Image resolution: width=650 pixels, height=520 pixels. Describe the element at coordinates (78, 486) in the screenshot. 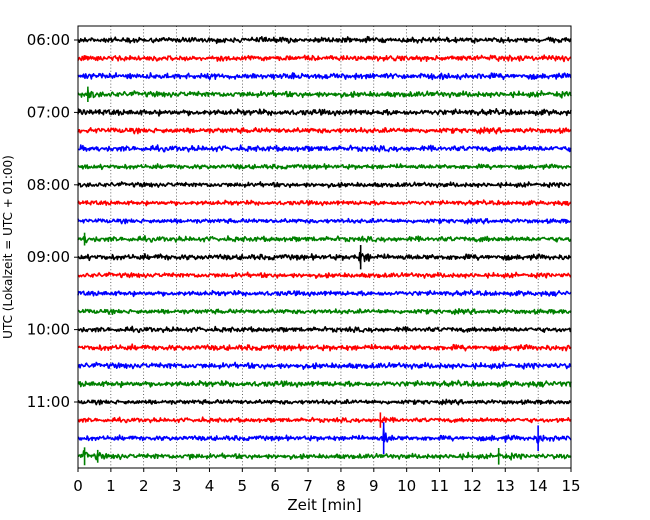

I see `x-tick-label: 0` at that location.